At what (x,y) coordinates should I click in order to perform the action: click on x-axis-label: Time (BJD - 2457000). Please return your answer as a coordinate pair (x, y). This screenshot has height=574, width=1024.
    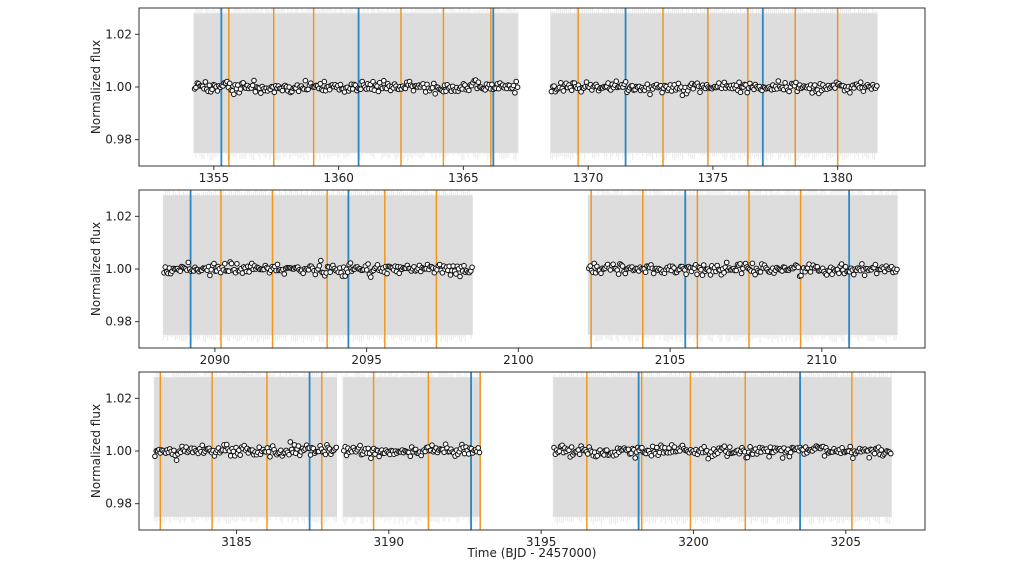
    Looking at the image, I should click on (532, 553).